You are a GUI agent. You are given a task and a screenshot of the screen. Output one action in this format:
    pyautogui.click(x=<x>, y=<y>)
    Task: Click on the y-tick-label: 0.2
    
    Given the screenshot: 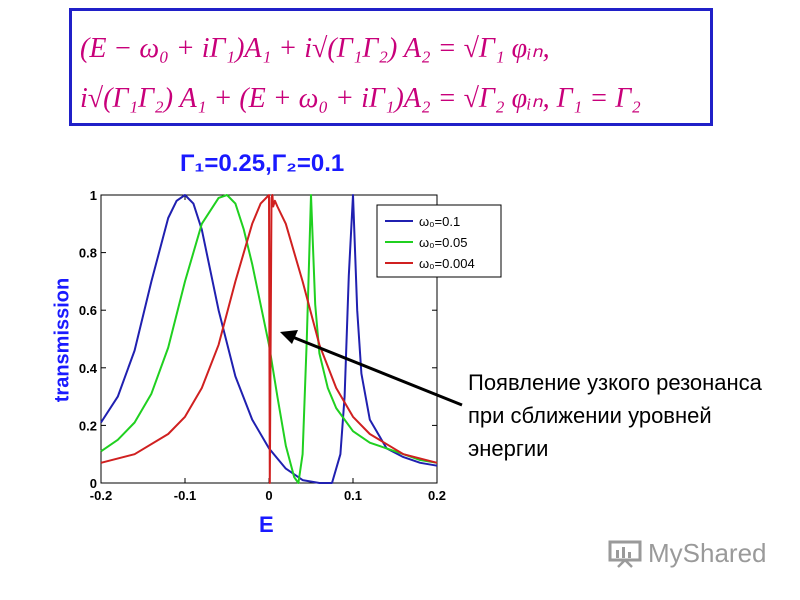 What is the action you would take?
    pyautogui.click(x=88, y=425)
    